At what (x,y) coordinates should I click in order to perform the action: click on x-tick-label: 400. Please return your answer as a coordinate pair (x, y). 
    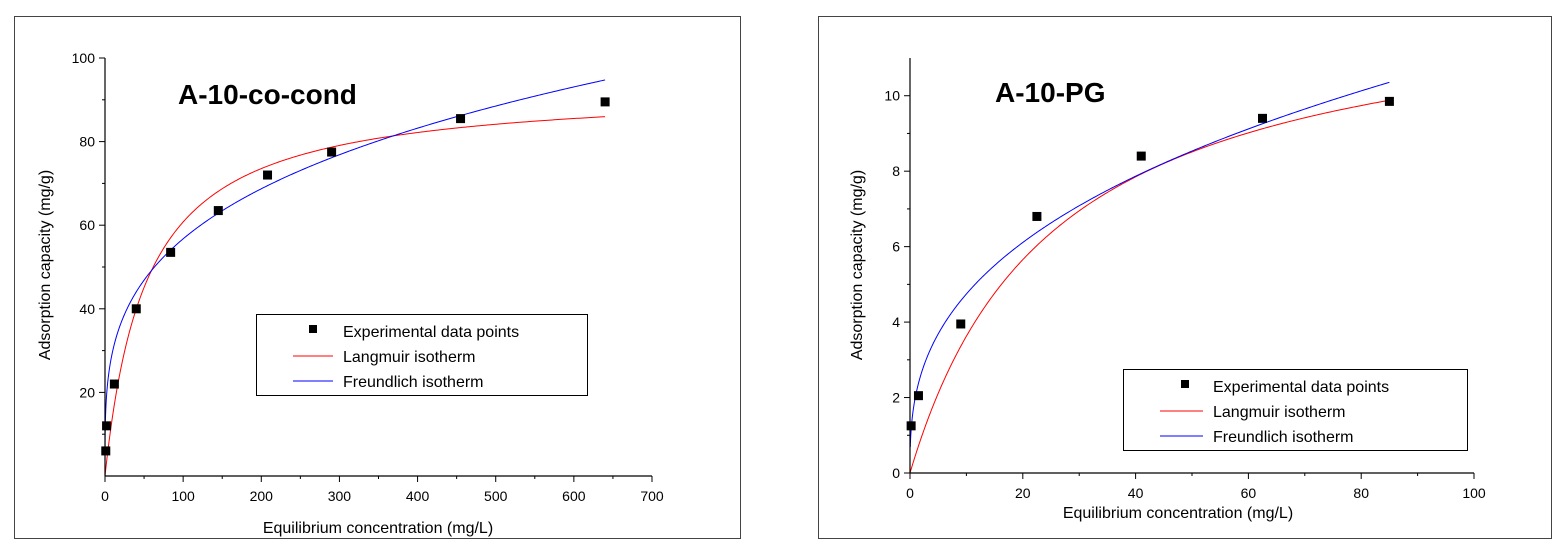
    Looking at the image, I should click on (418, 496).